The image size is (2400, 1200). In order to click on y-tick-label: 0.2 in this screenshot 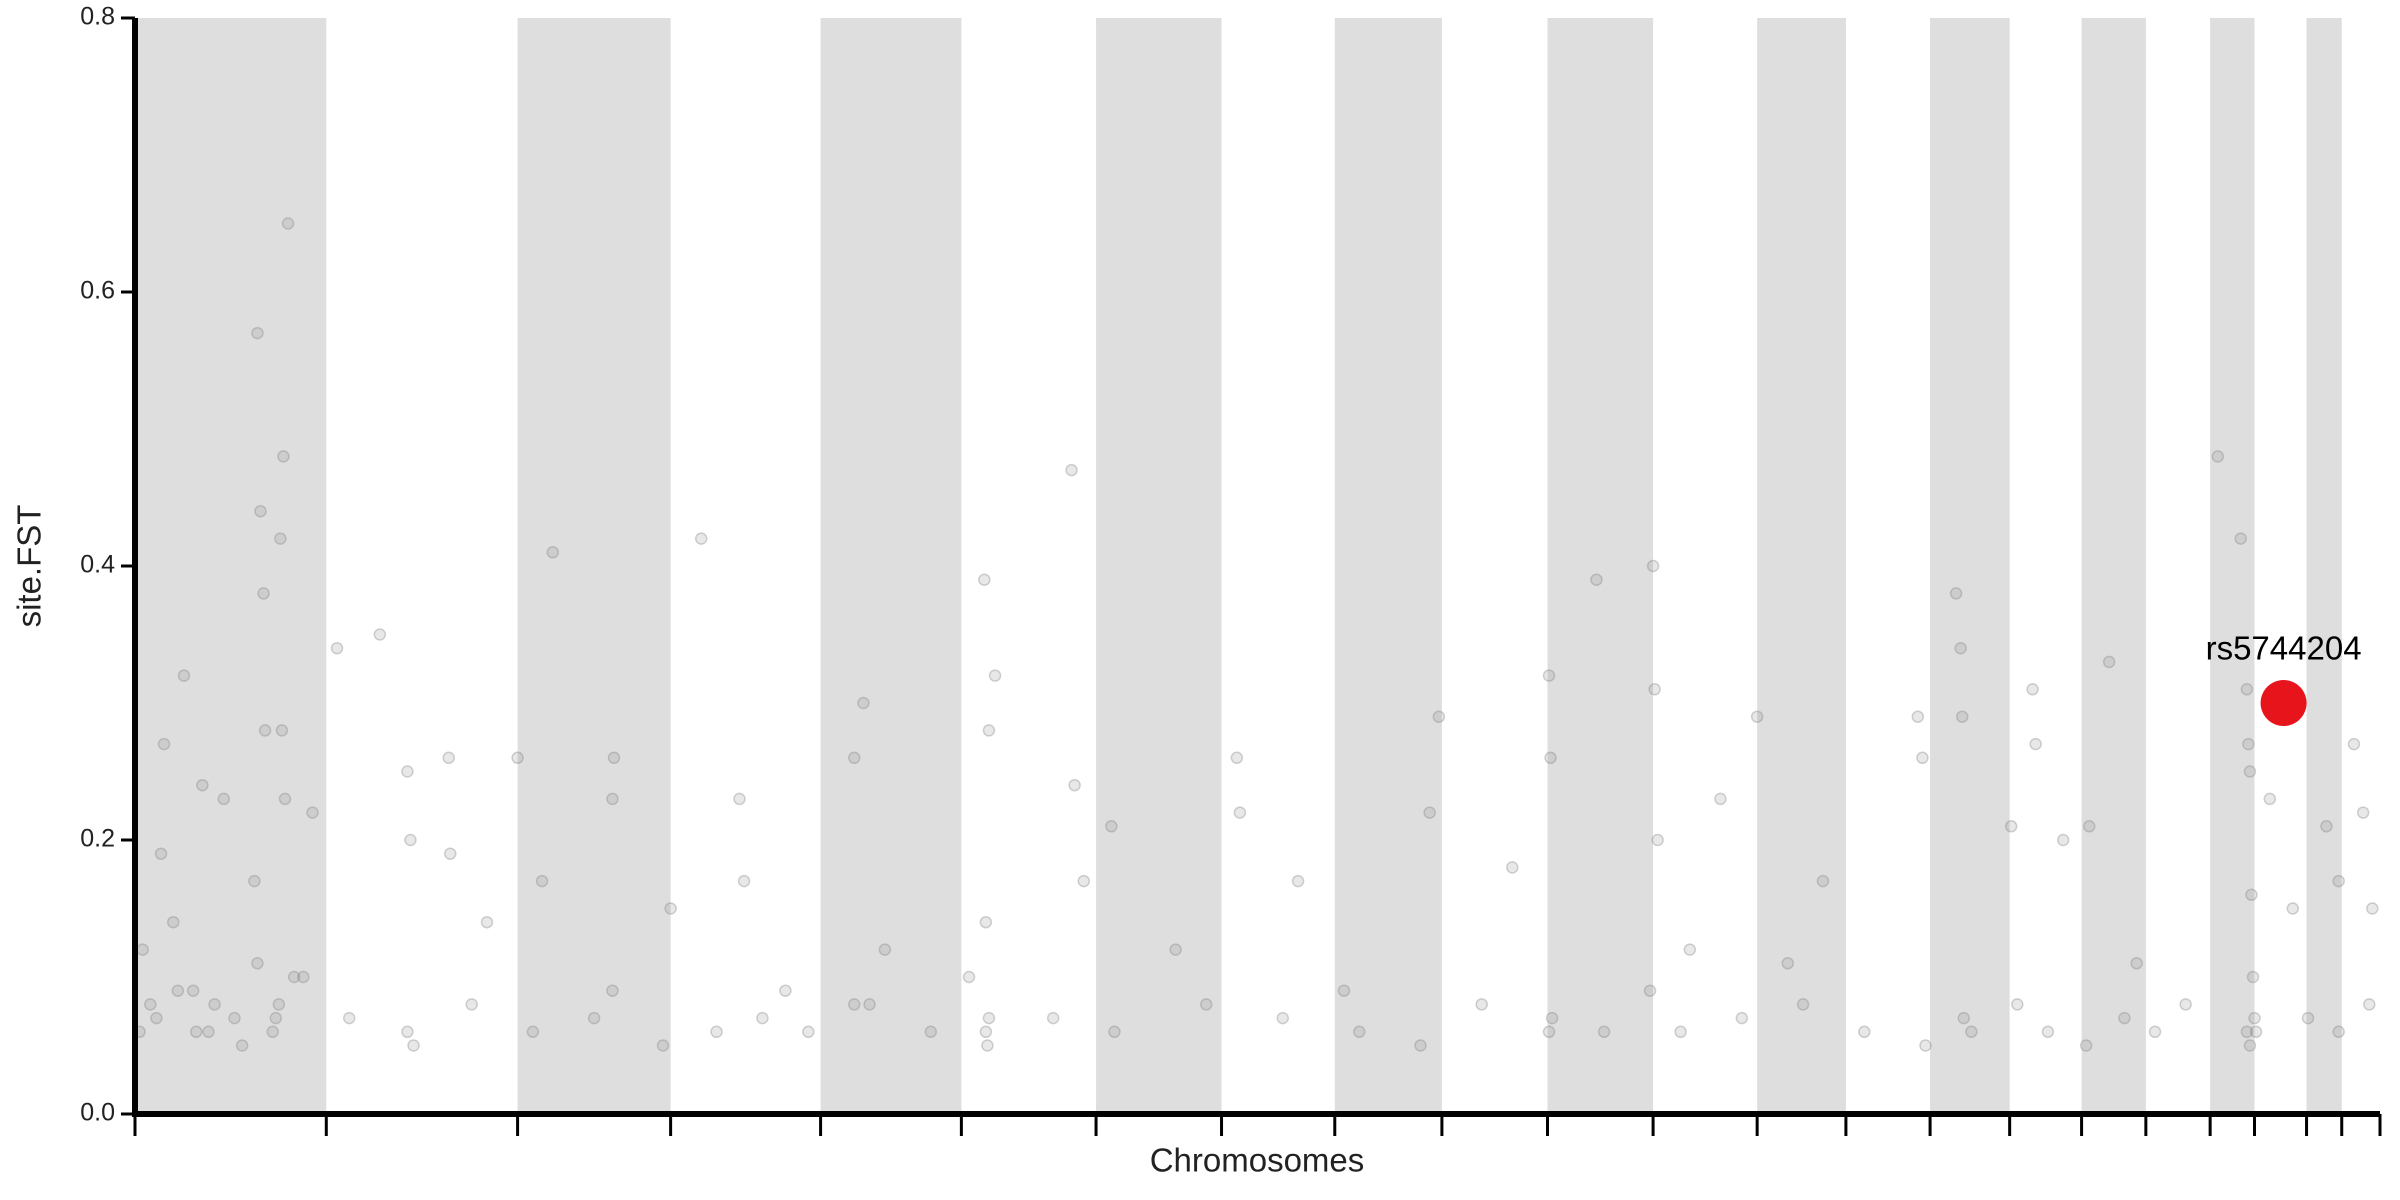, I will do `click(97, 839)`.